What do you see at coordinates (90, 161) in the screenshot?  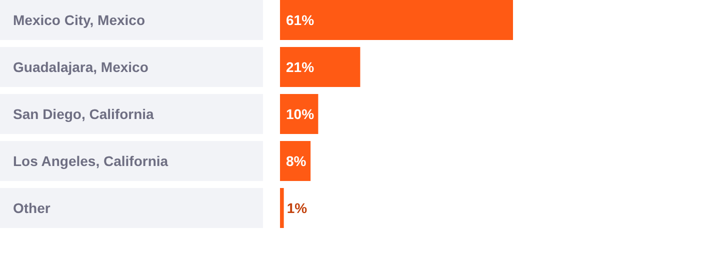 I see `y-tick-label: Los Angeles, California` at bounding box center [90, 161].